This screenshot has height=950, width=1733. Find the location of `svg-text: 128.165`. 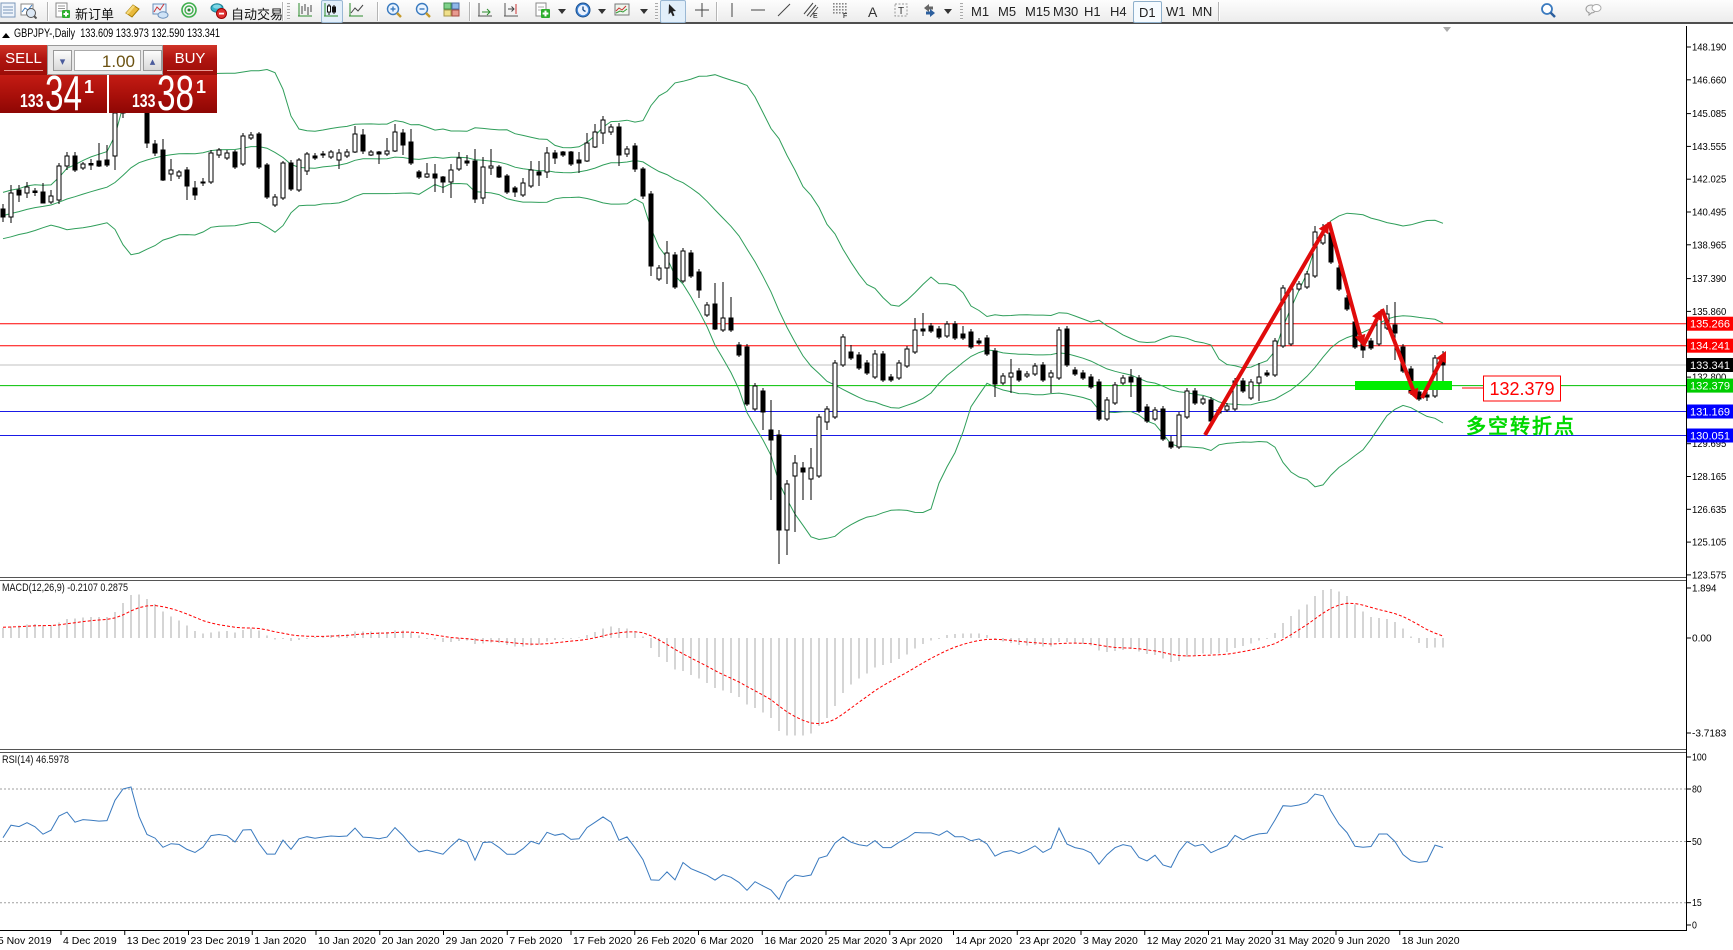

svg-text: 128.165 is located at coordinates (1709, 477).